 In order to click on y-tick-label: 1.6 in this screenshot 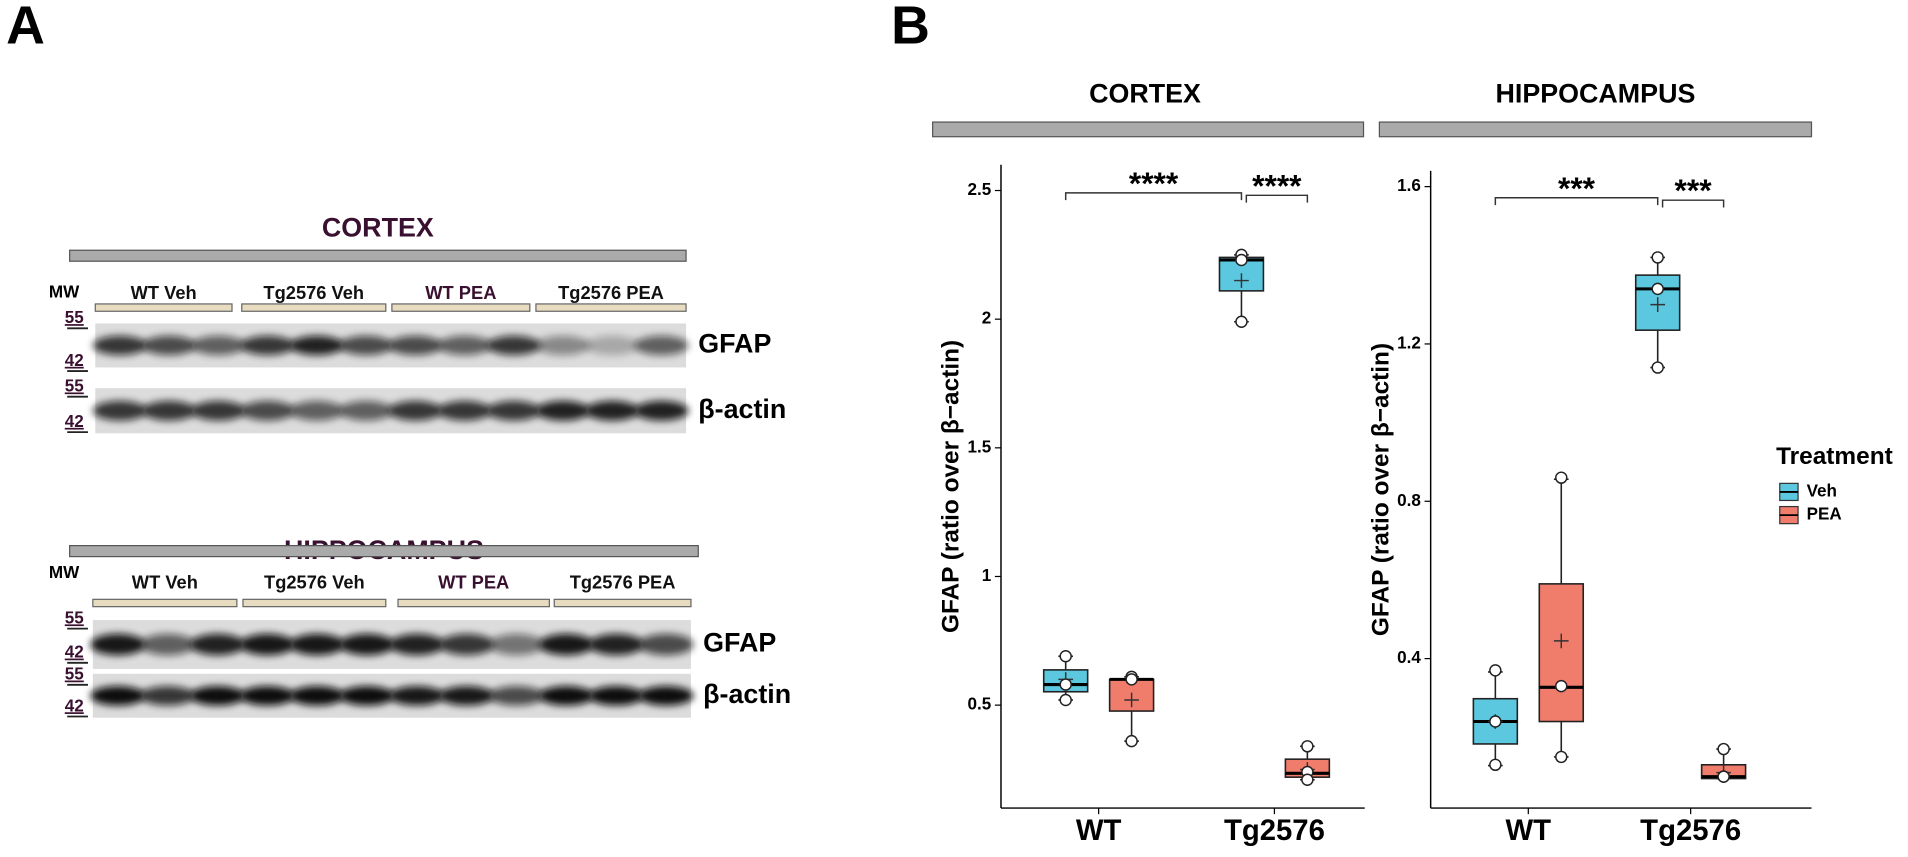, I will do `click(1409, 185)`.